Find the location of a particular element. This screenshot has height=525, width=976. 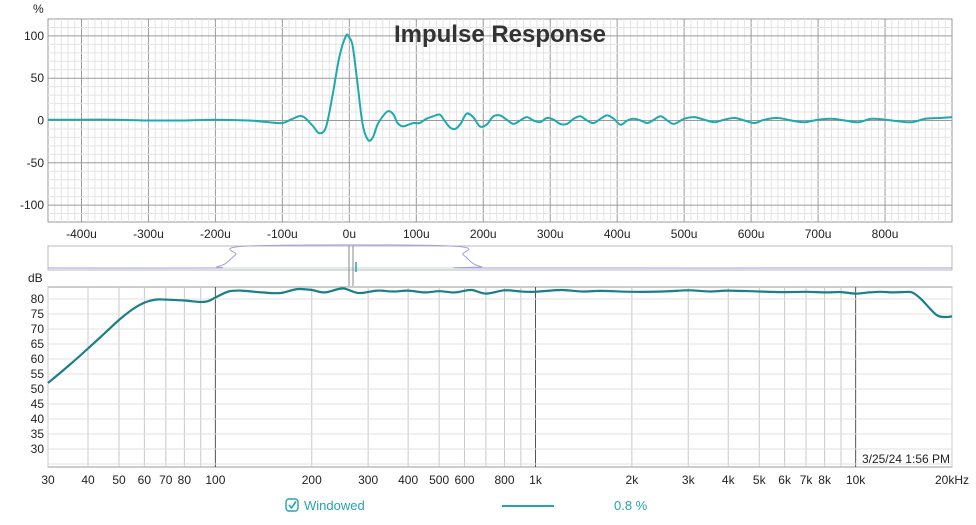

fr-x-tick-label: 10k is located at coordinates (856, 480).